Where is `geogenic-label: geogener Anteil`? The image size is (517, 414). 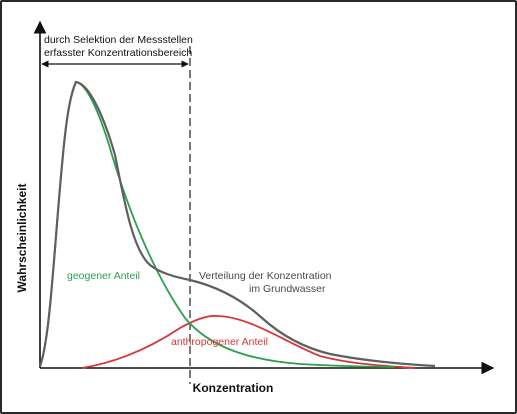 geogenic-label: geogener Anteil is located at coordinates (103, 276).